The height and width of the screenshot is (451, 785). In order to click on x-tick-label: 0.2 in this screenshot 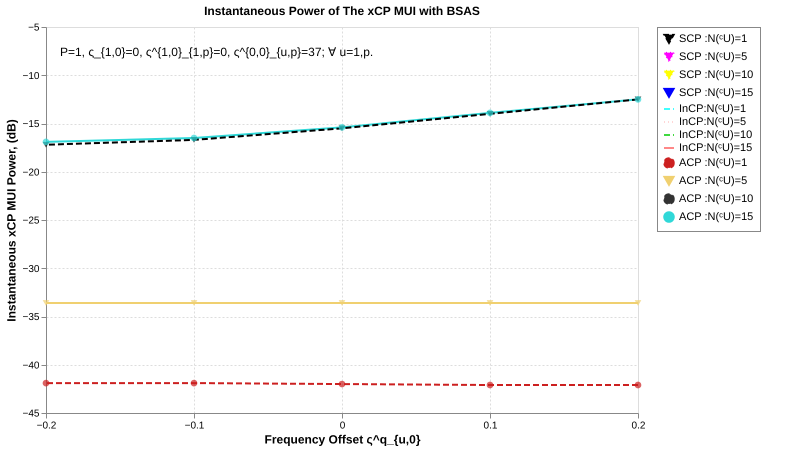, I will do `click(639, 426)`.